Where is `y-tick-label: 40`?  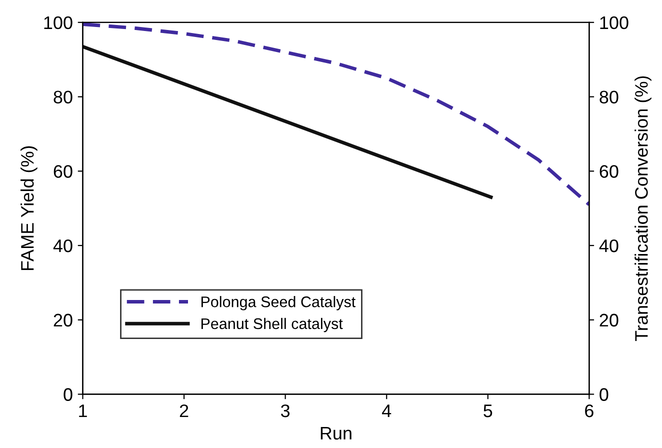 y-tick-label: 40 is located at coordinates (62, 245).